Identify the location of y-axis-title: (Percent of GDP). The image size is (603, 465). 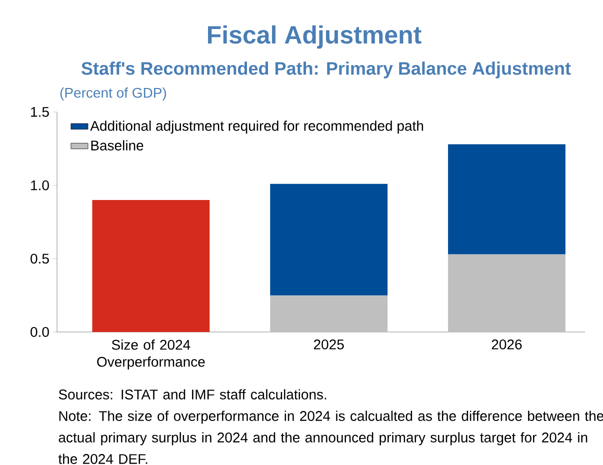
(113, 94).